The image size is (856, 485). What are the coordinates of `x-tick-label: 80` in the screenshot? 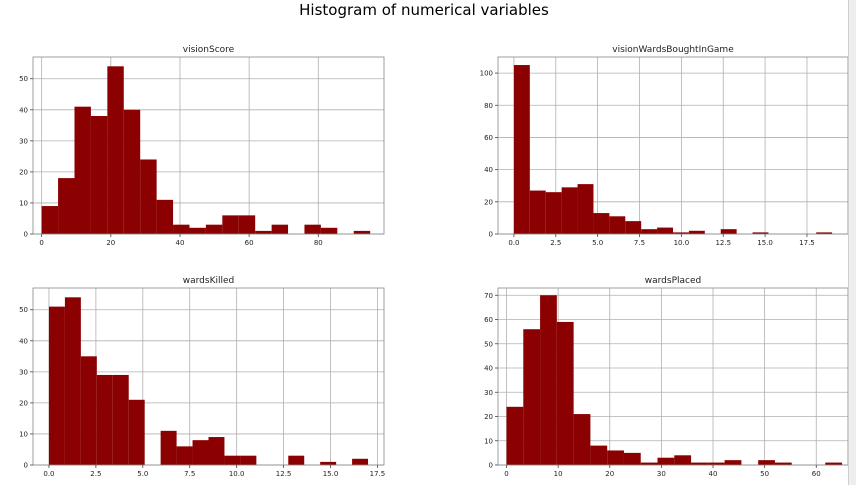 It's located at (318, 243).